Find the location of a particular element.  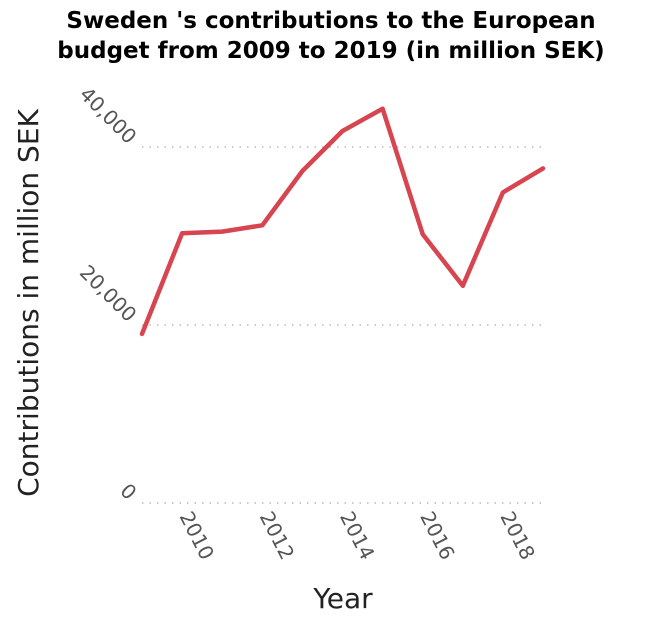

y-axis-ticks: 0 20,000 40,000 is located at coordinates (108, 293).